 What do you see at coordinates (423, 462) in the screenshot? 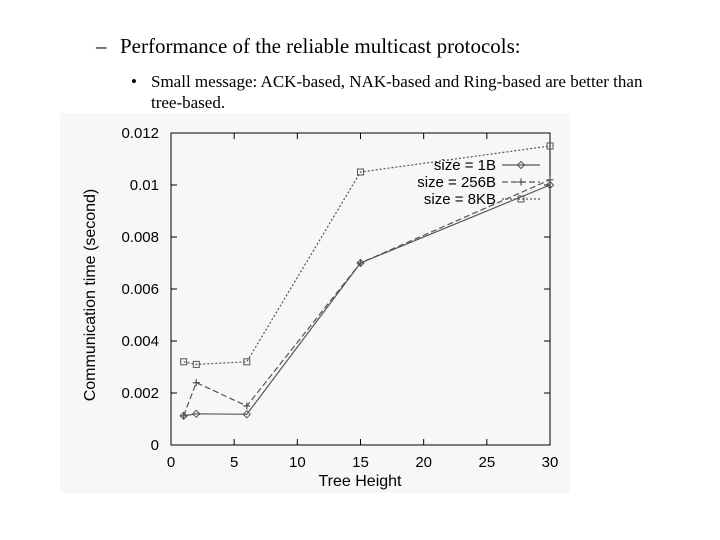
I see `x-tick-label: 20` at bounding box center [423, 462].